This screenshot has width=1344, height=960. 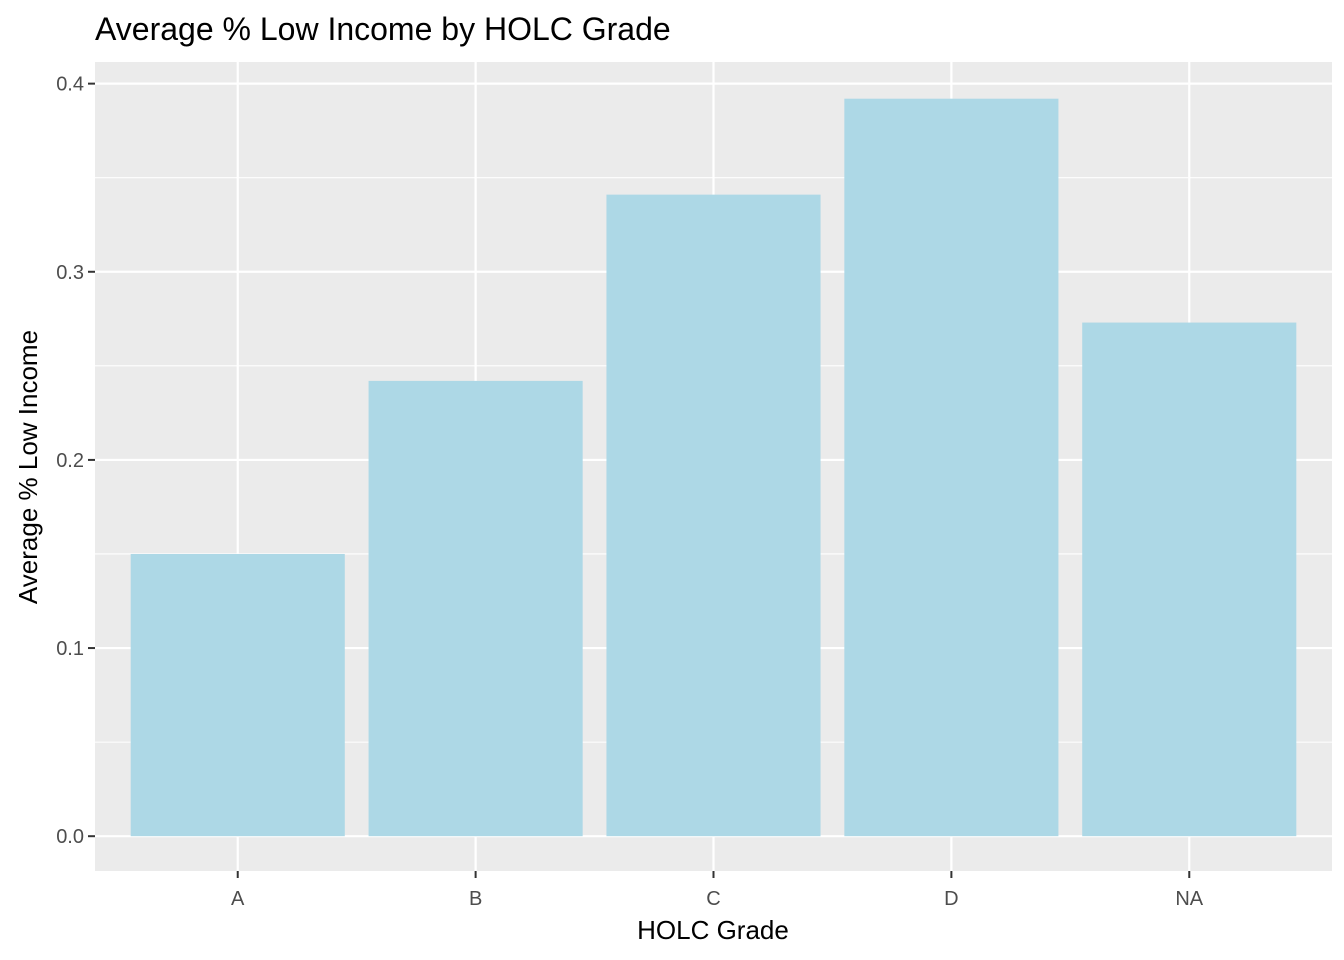 What do you see at coordinates (951, 899) in the screenshot?
I see `x-tick-label: D` at bounding box center [951, 899].